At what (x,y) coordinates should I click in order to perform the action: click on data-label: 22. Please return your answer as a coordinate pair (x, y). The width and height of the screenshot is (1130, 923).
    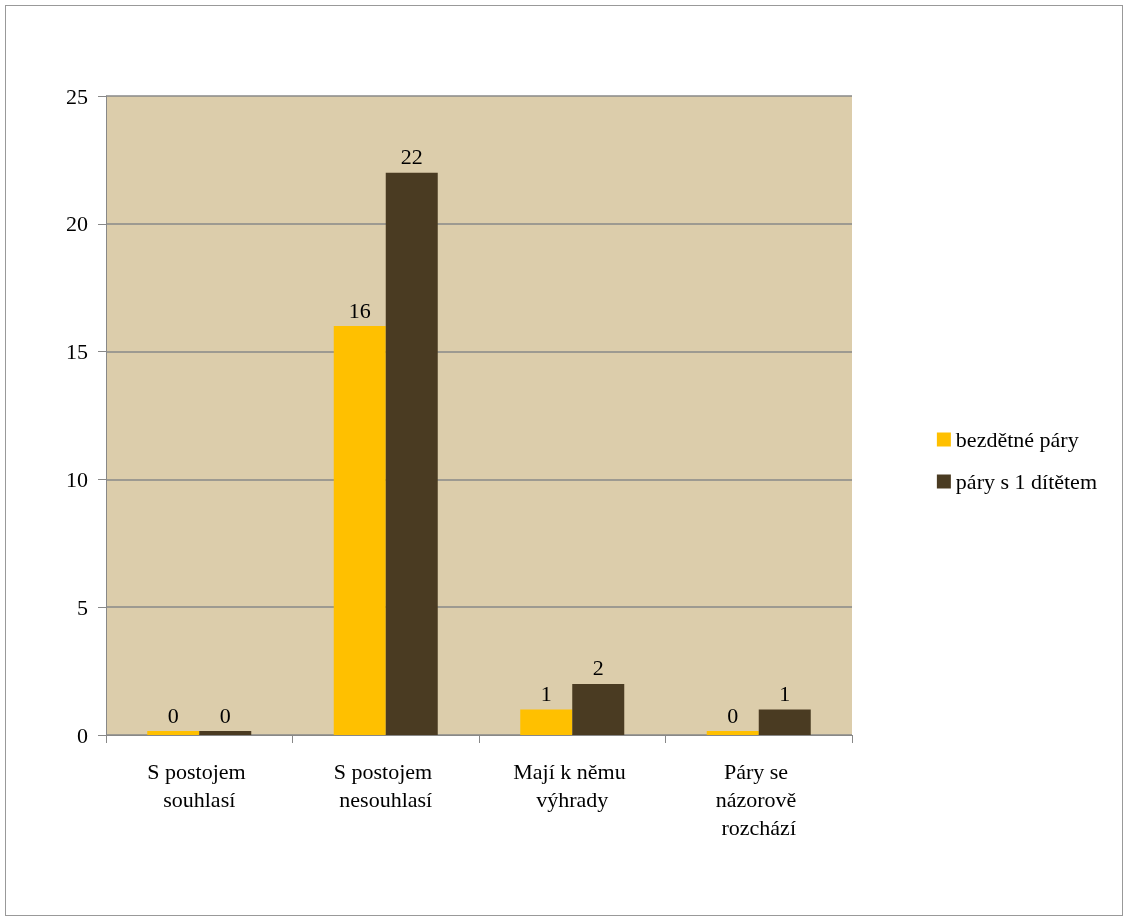
    Looking at the image, I should click on (411, 157).